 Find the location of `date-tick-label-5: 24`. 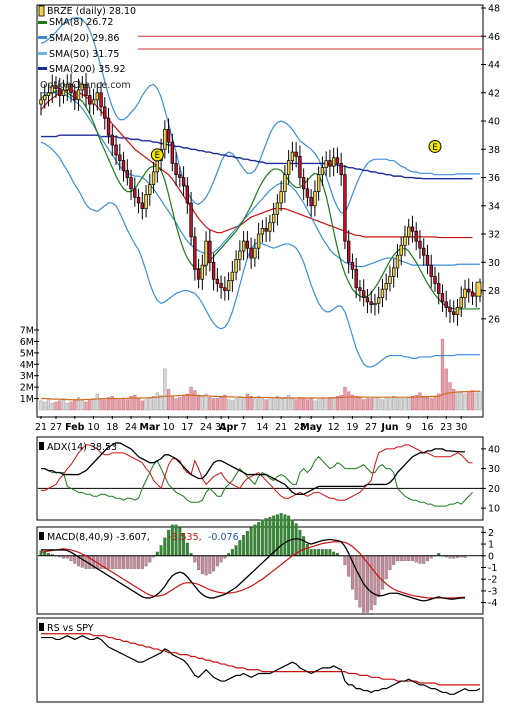

date-tick-label-5: 24 is located at coordinates (131, 427).